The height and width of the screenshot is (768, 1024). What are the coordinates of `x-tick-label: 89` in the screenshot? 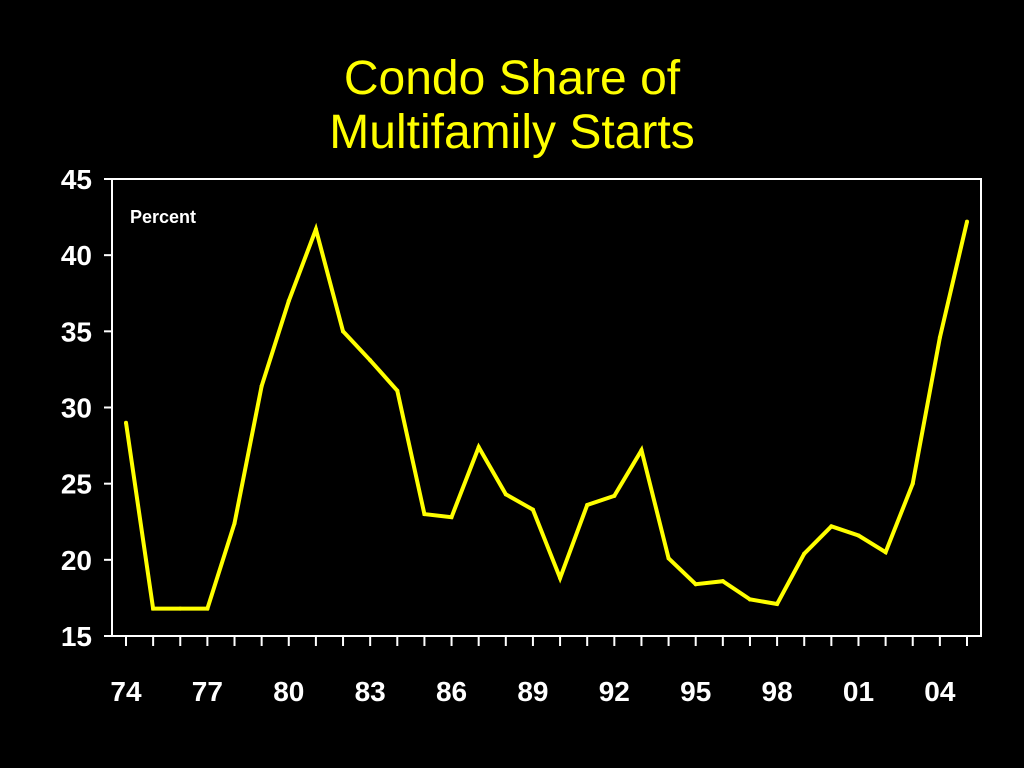 It's located at (532, 691).